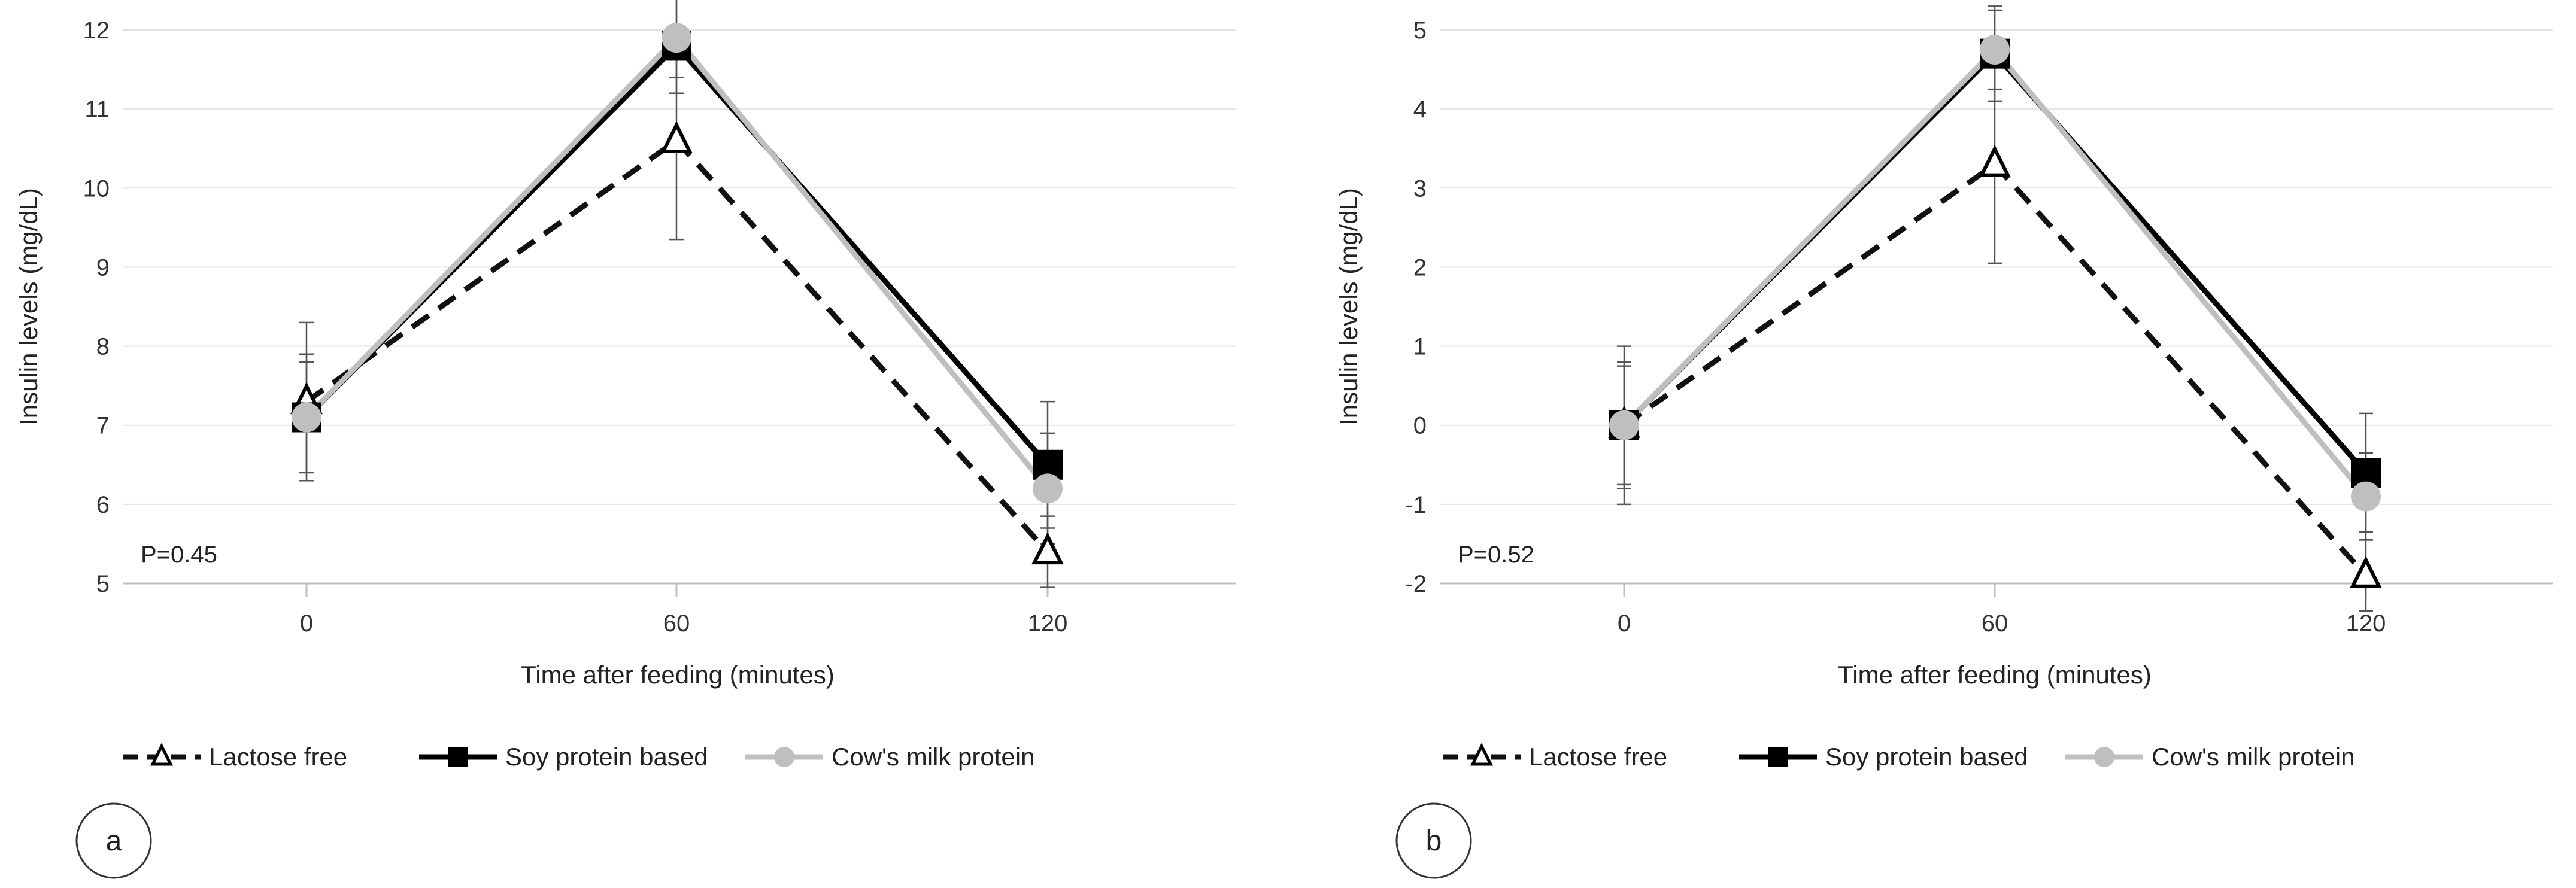 This screenshot has width=2576, height=888. Describe the element at coordinates (103, 267) in the screenshot. I see `y-tick-label: 9` at that location.